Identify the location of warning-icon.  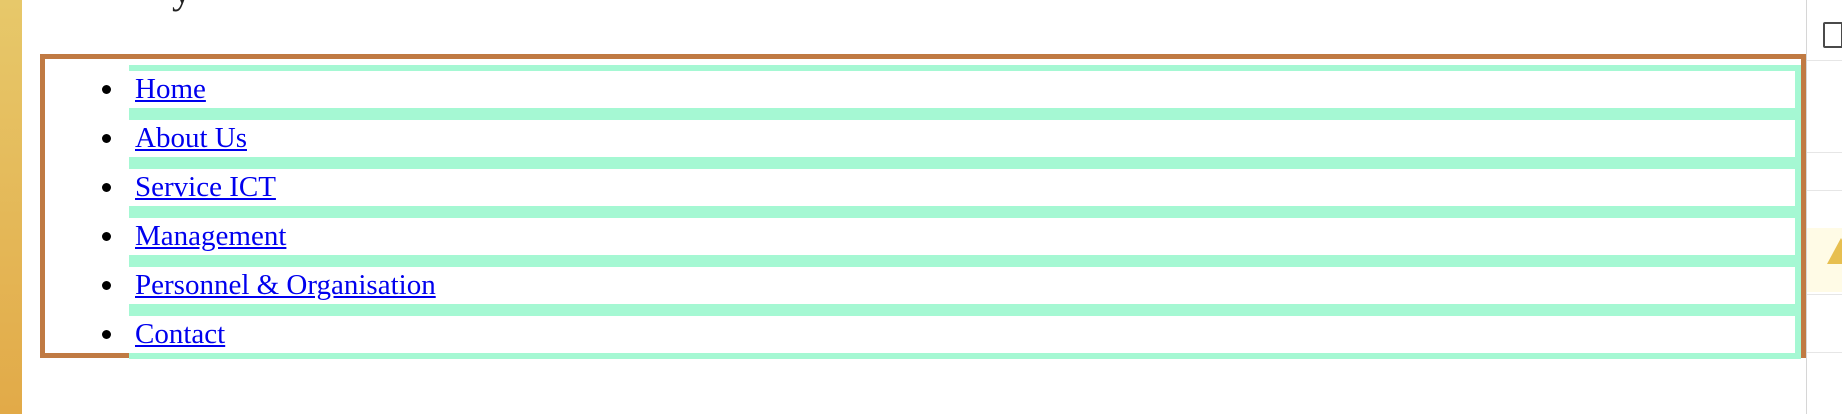
(1834, 251).